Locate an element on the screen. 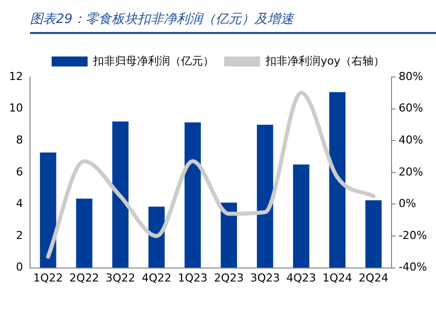 The width and height of the screenshot is (436, 334). y2-tick-label: 60% is located at coordinates (411, 108).